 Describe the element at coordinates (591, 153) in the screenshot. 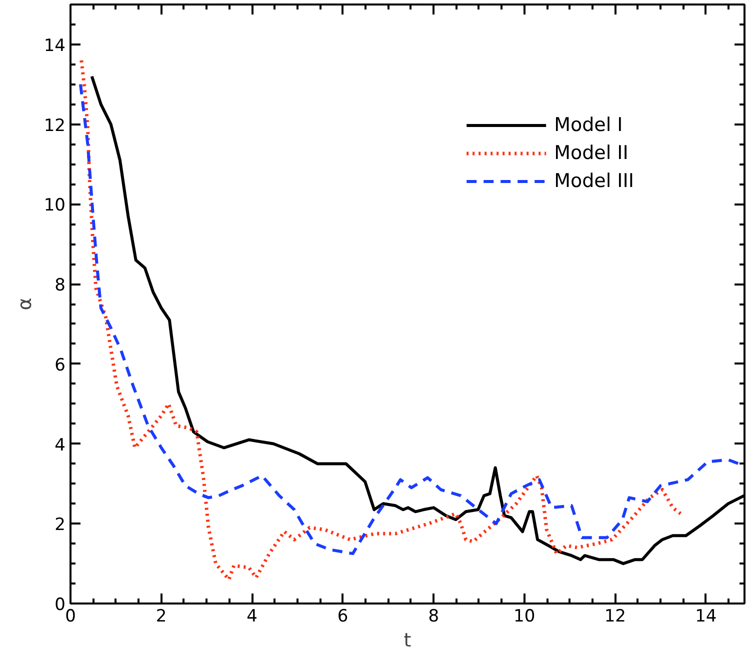

I see `legend-label: Model II` at that location.